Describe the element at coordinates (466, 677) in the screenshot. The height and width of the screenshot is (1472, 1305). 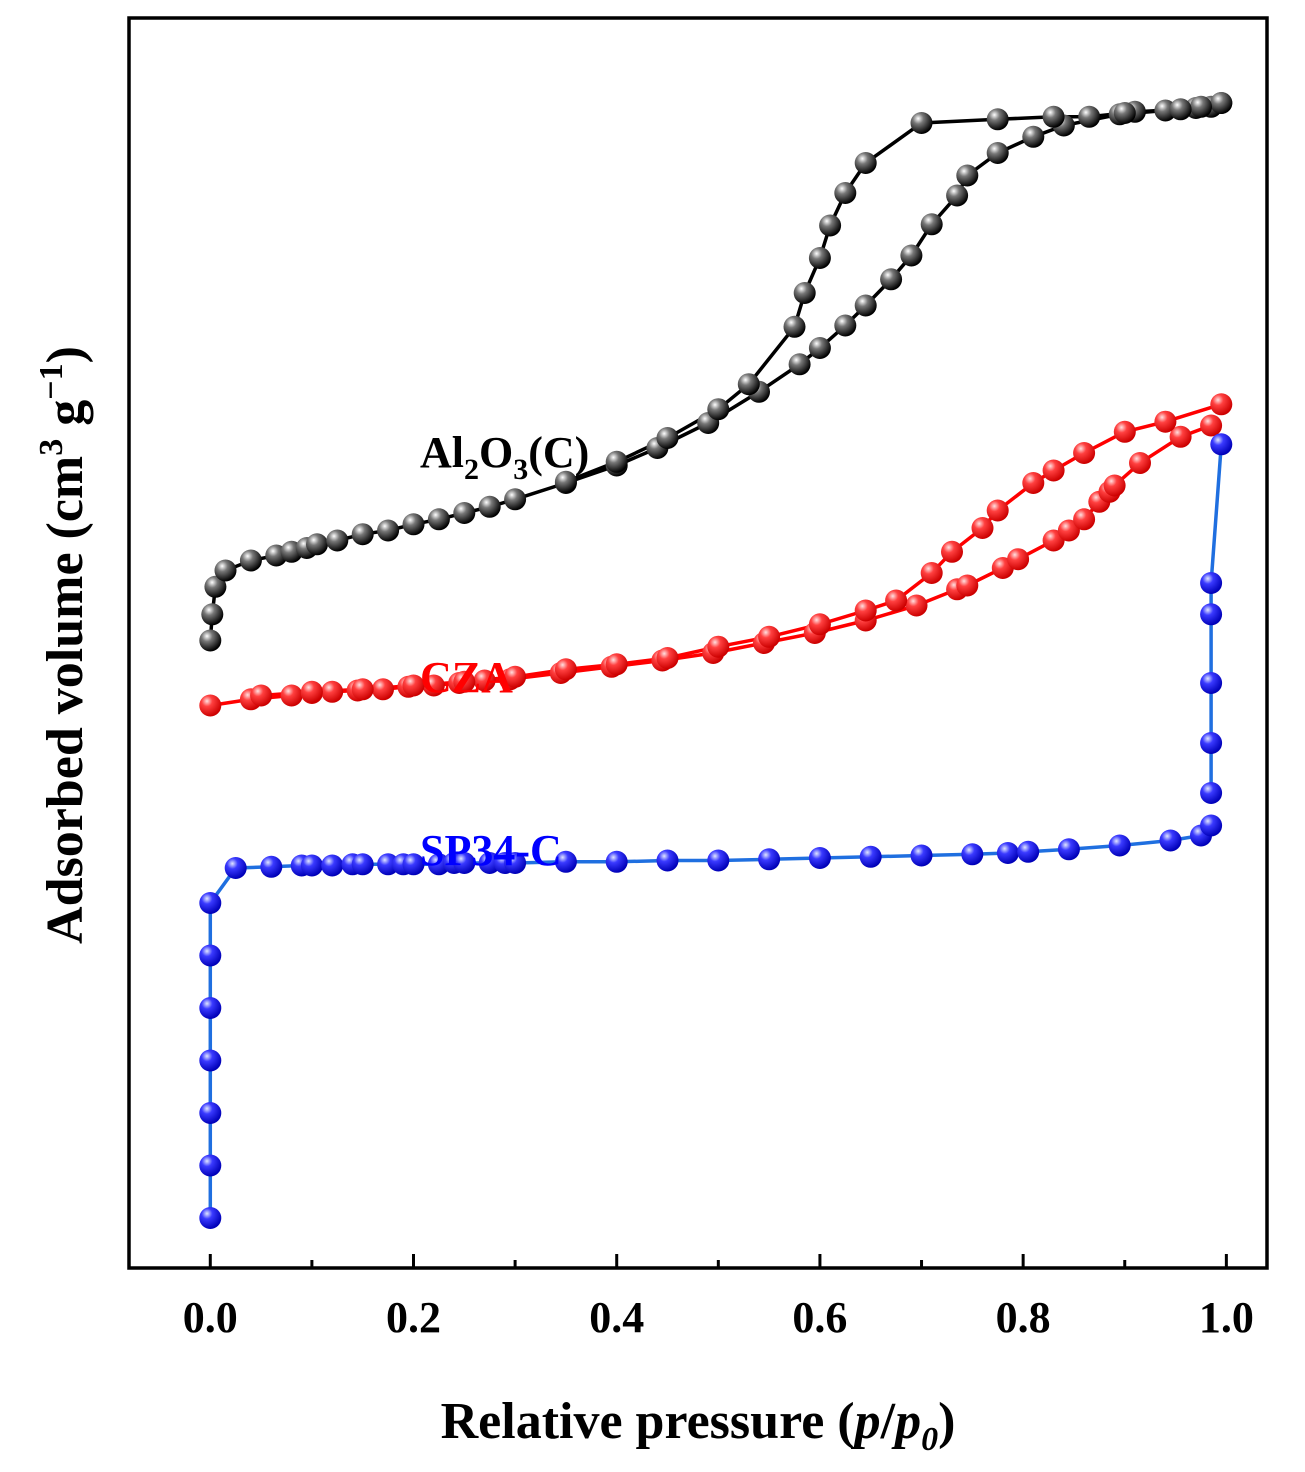
I see `series-label-cza: CZA` at that location.